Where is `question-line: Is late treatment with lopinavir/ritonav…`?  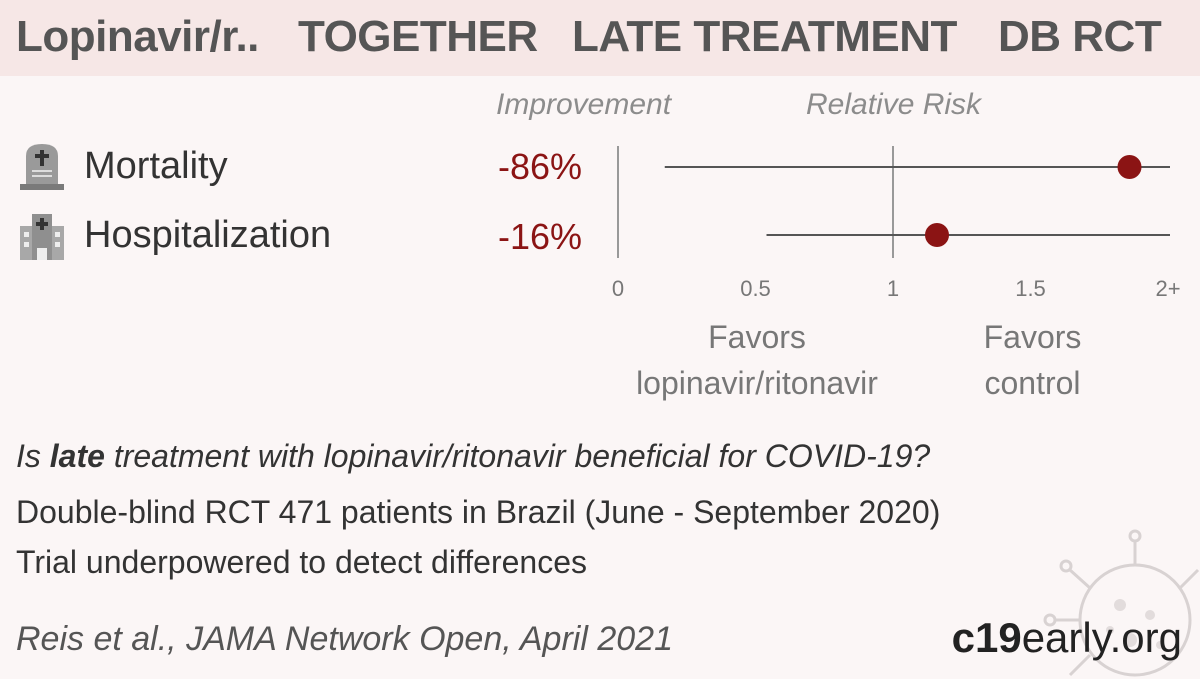 question-line: Is late treatment with lopinavir/ritonav… is located at coordinates (473, 456).